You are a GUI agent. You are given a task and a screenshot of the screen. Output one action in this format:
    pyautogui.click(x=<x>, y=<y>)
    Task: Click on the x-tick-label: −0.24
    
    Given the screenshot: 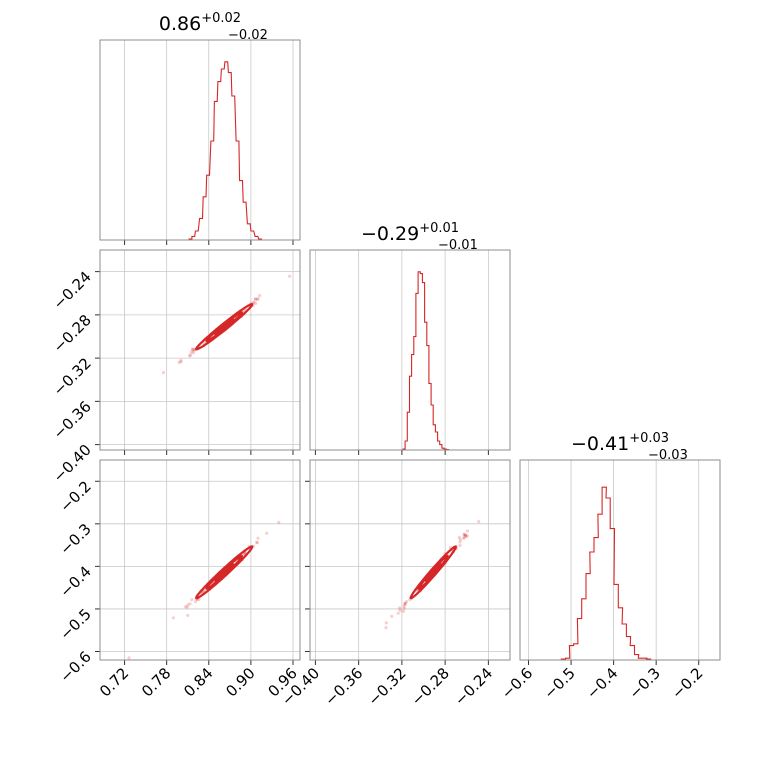 What is the action you would take?
    pyautogui.click(x=473, y=686)
    